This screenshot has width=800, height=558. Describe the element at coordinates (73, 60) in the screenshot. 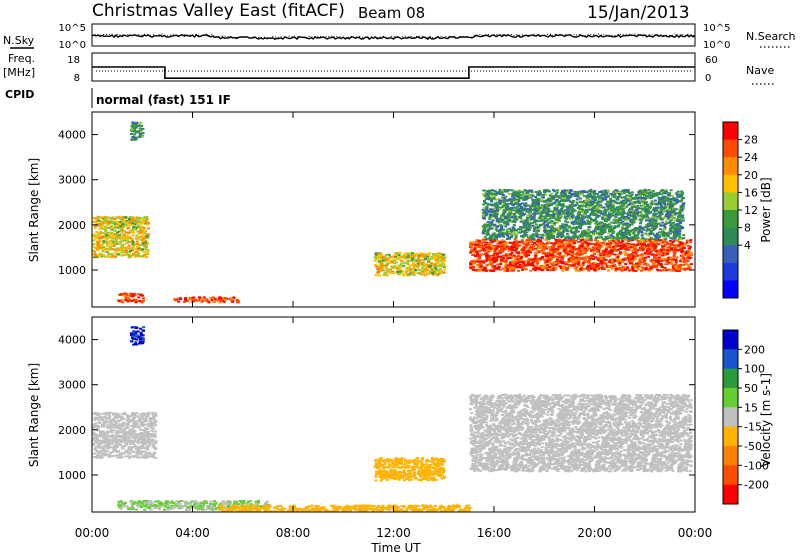

I see `freq-tick-top: 18` at that location.